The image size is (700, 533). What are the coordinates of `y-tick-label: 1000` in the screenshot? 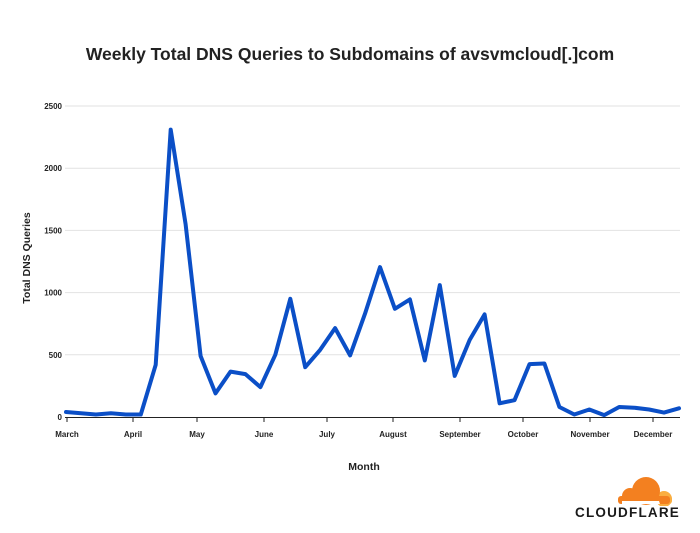 It's located at (53, 293).